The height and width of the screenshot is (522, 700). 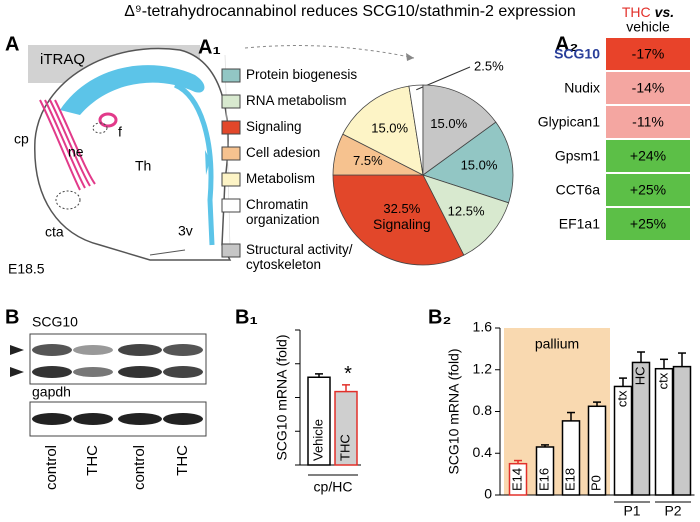 What do you see at coordinates (26, 269) in the screenshot?
I see `brain-label: E18.5` at bounding box center [26, 269].